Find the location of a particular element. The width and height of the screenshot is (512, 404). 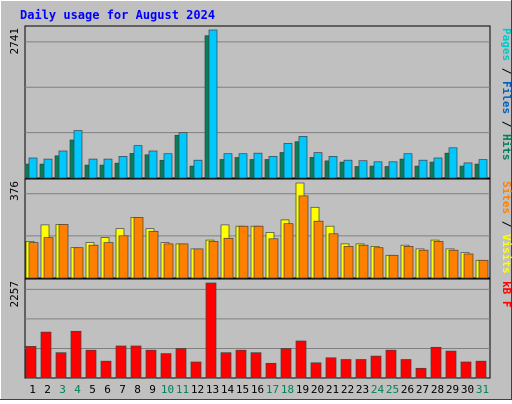

x-tick-label-day-7: 7 is located at coordinates (122, 389).